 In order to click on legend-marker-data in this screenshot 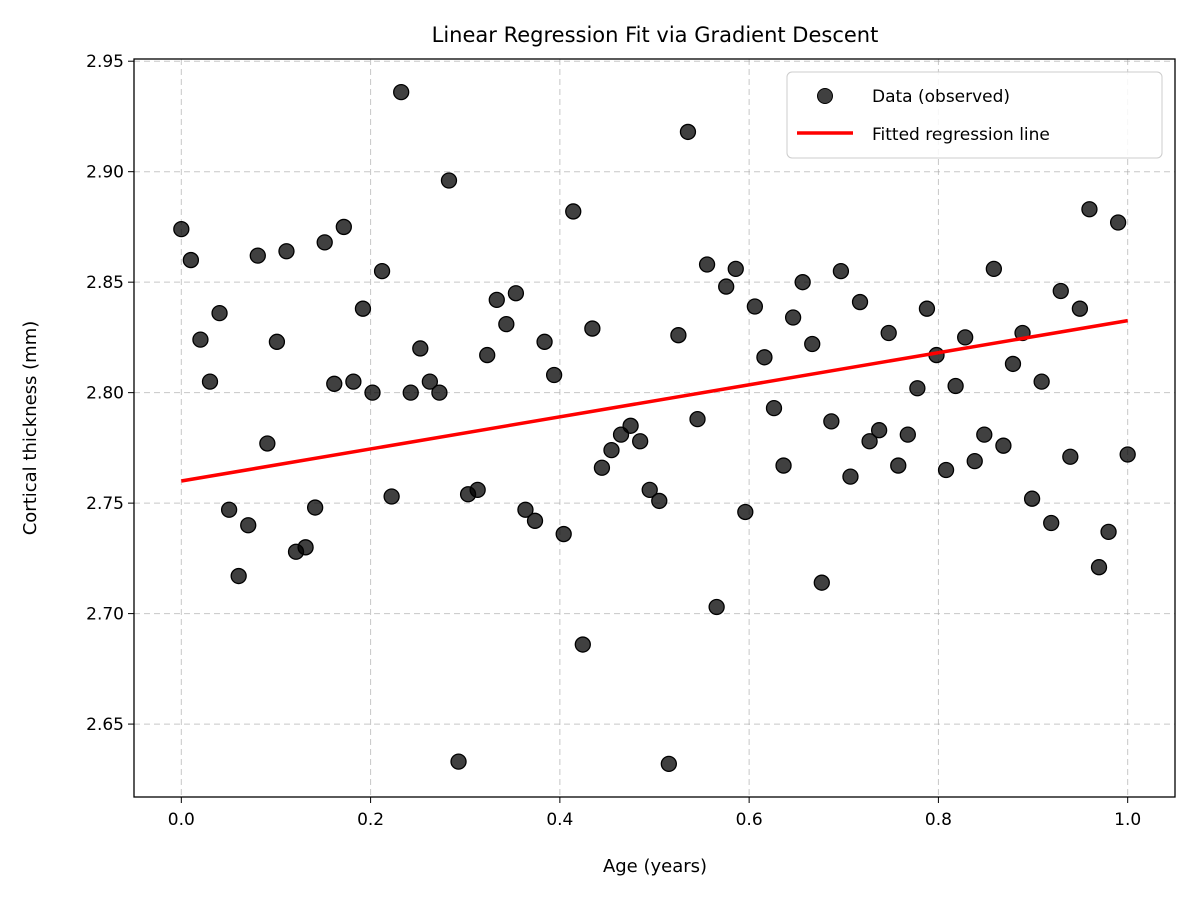, I will do `click(825, 96)`.